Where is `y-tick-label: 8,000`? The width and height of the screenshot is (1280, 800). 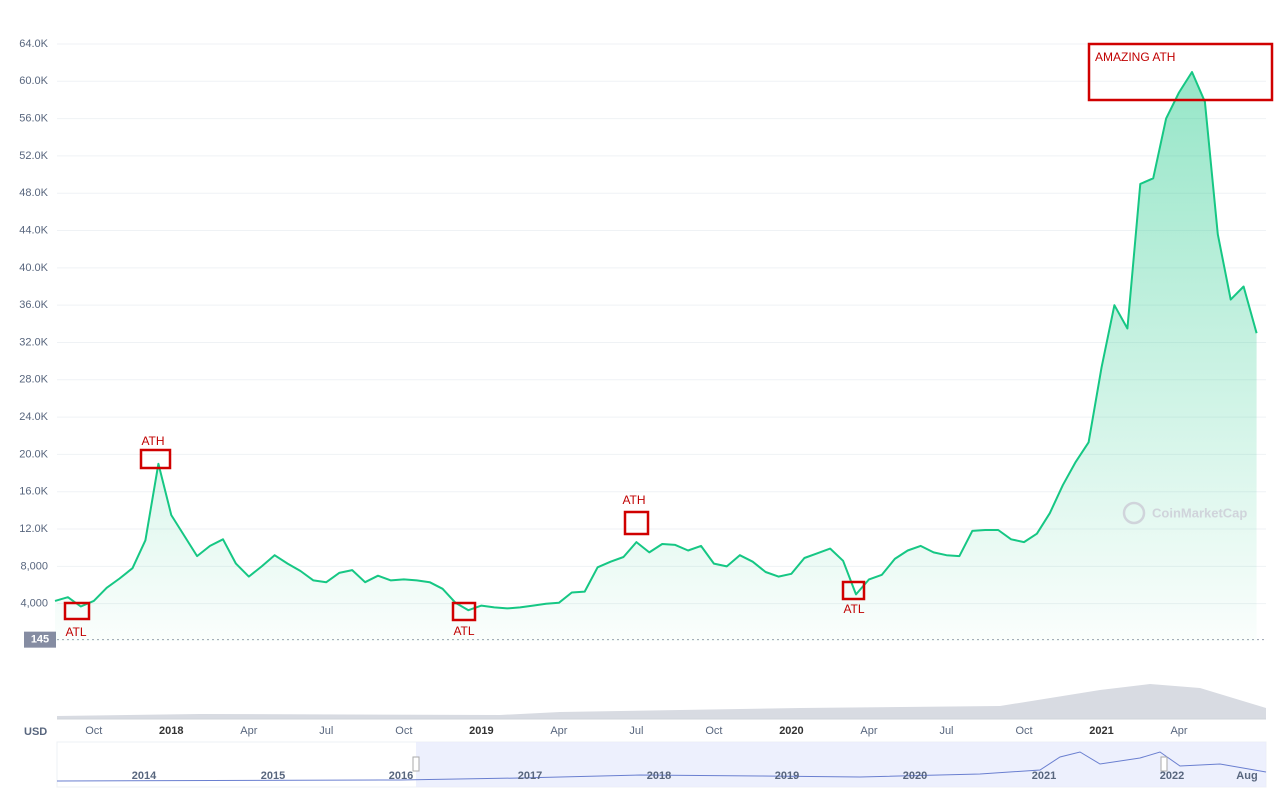 y-tick-label: 8,000 is located at coordinates (34, 566).